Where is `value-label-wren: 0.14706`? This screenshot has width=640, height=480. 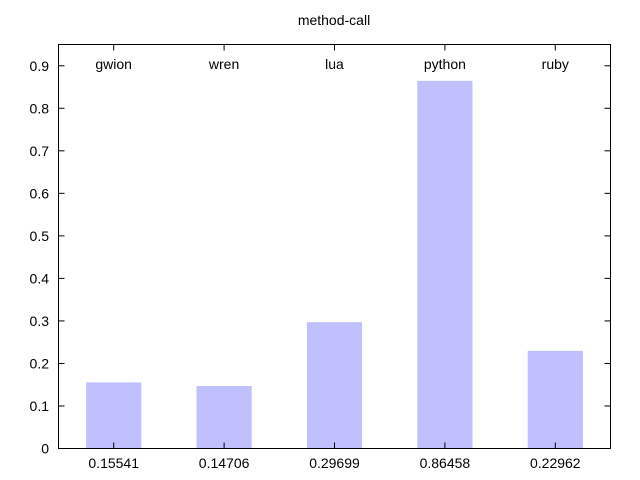 value-label-wren: 0.14706 is located at coordinates (224, 463).